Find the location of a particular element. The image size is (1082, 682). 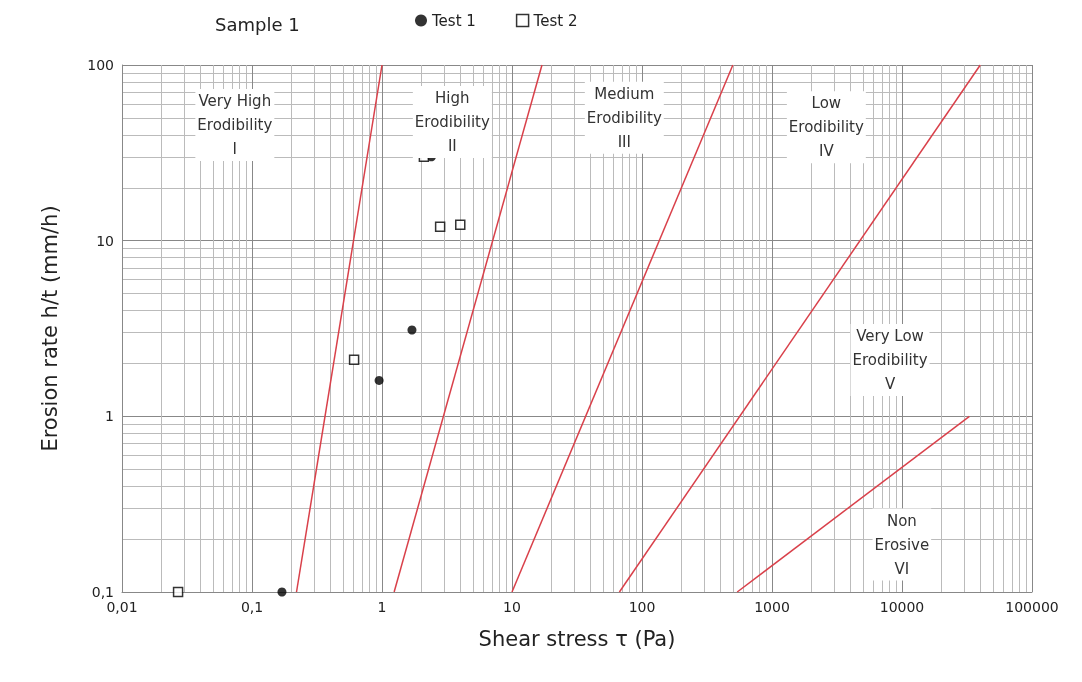

x-tick-label: 10000 is located at coordinates (902, 607).